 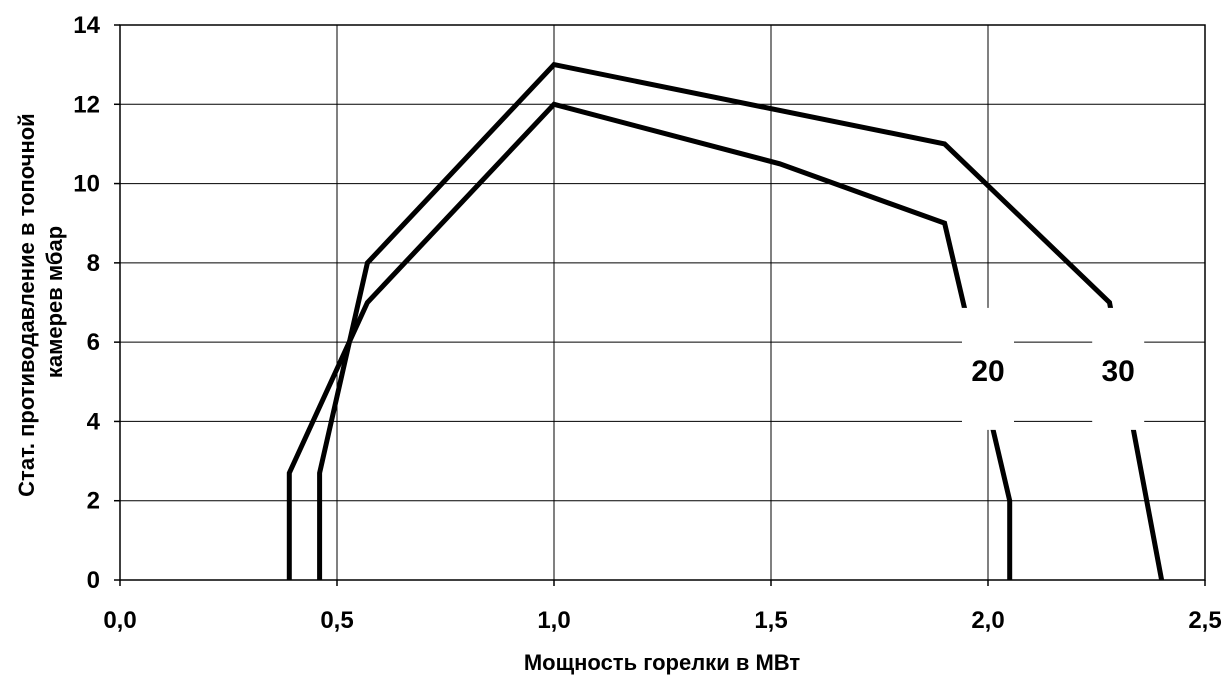 What do you see at coordinates (86, 25) in the screenshot?
I see `y-tick-label: 14` at bounding box center [86, 25].